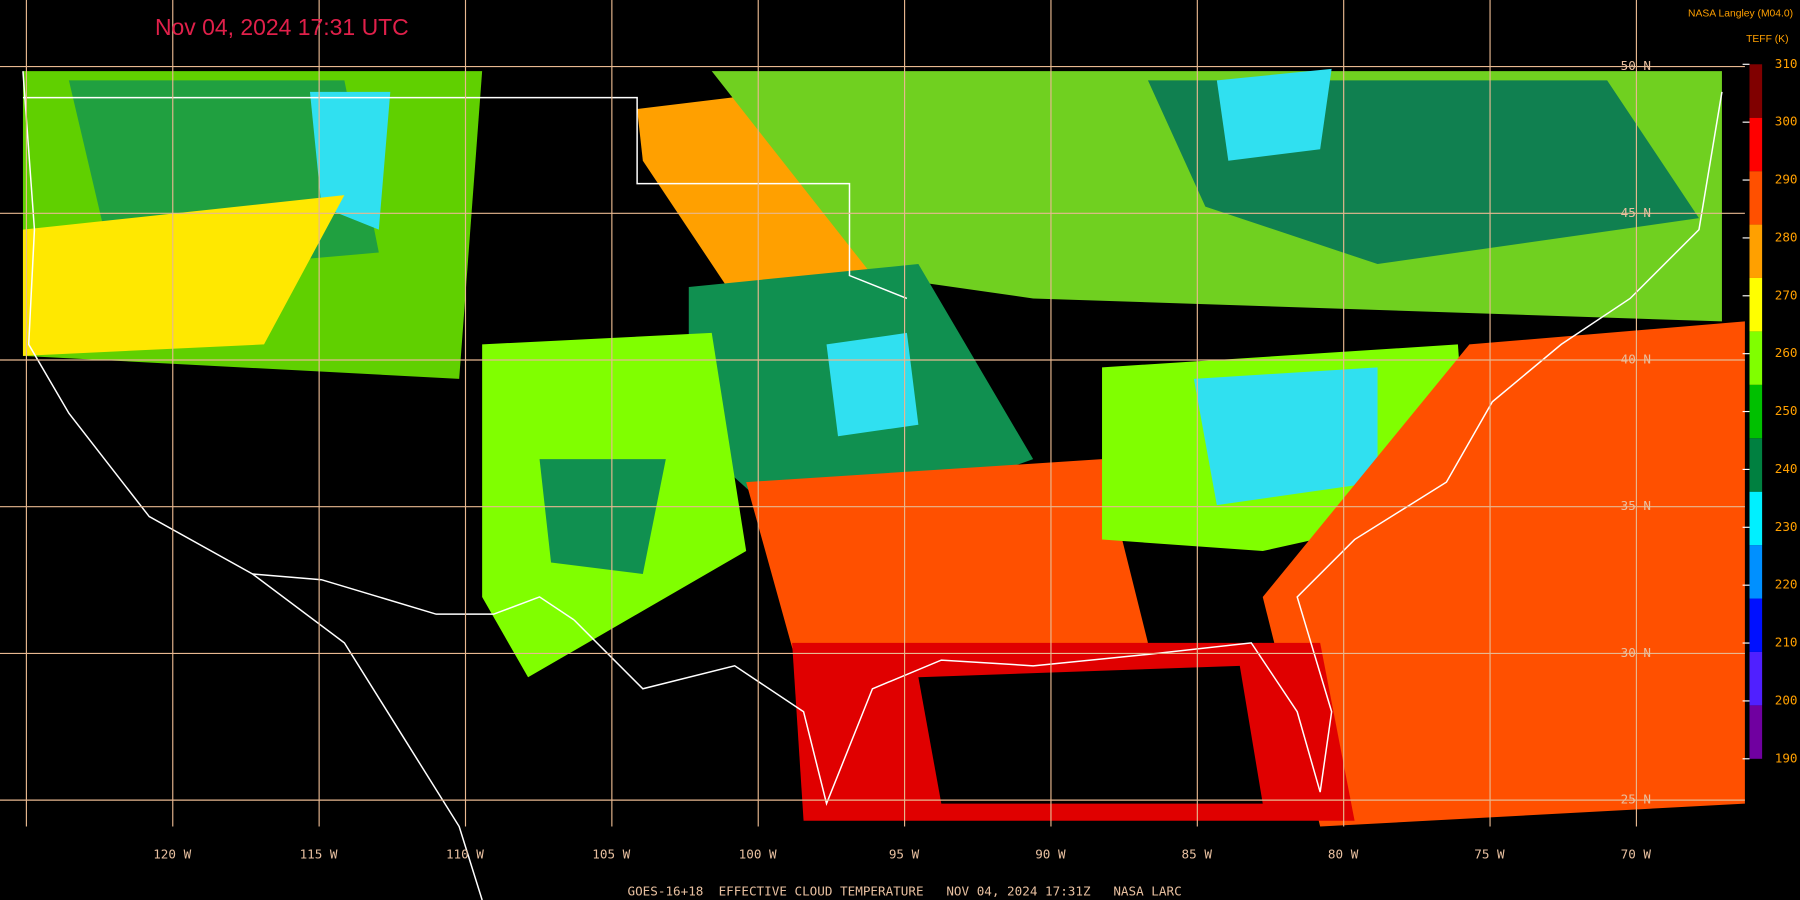 This screenshot has width=1800, height=900. What do you see at coordinates (1786, 236) in the screenshot?
I see `colorbar-tick-label: 280` at bounding box center [1786, 236].